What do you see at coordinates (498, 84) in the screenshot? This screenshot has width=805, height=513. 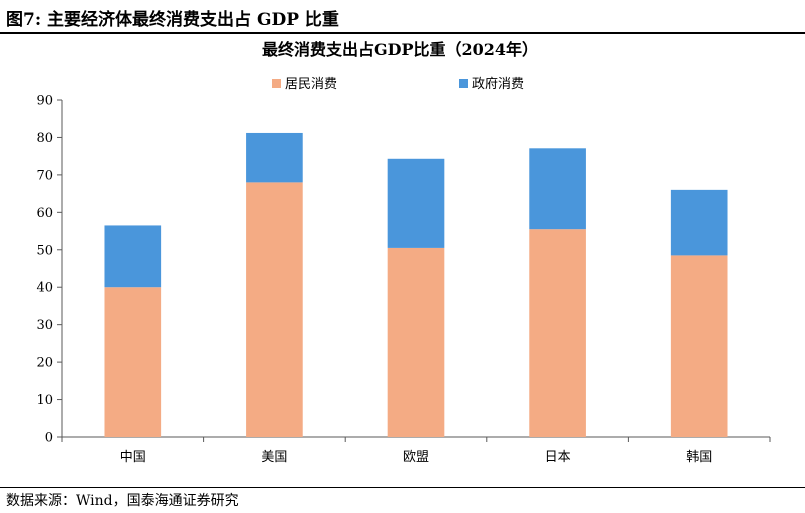 I see `legend-label: 政府消费` at bounding box center [498, 84].